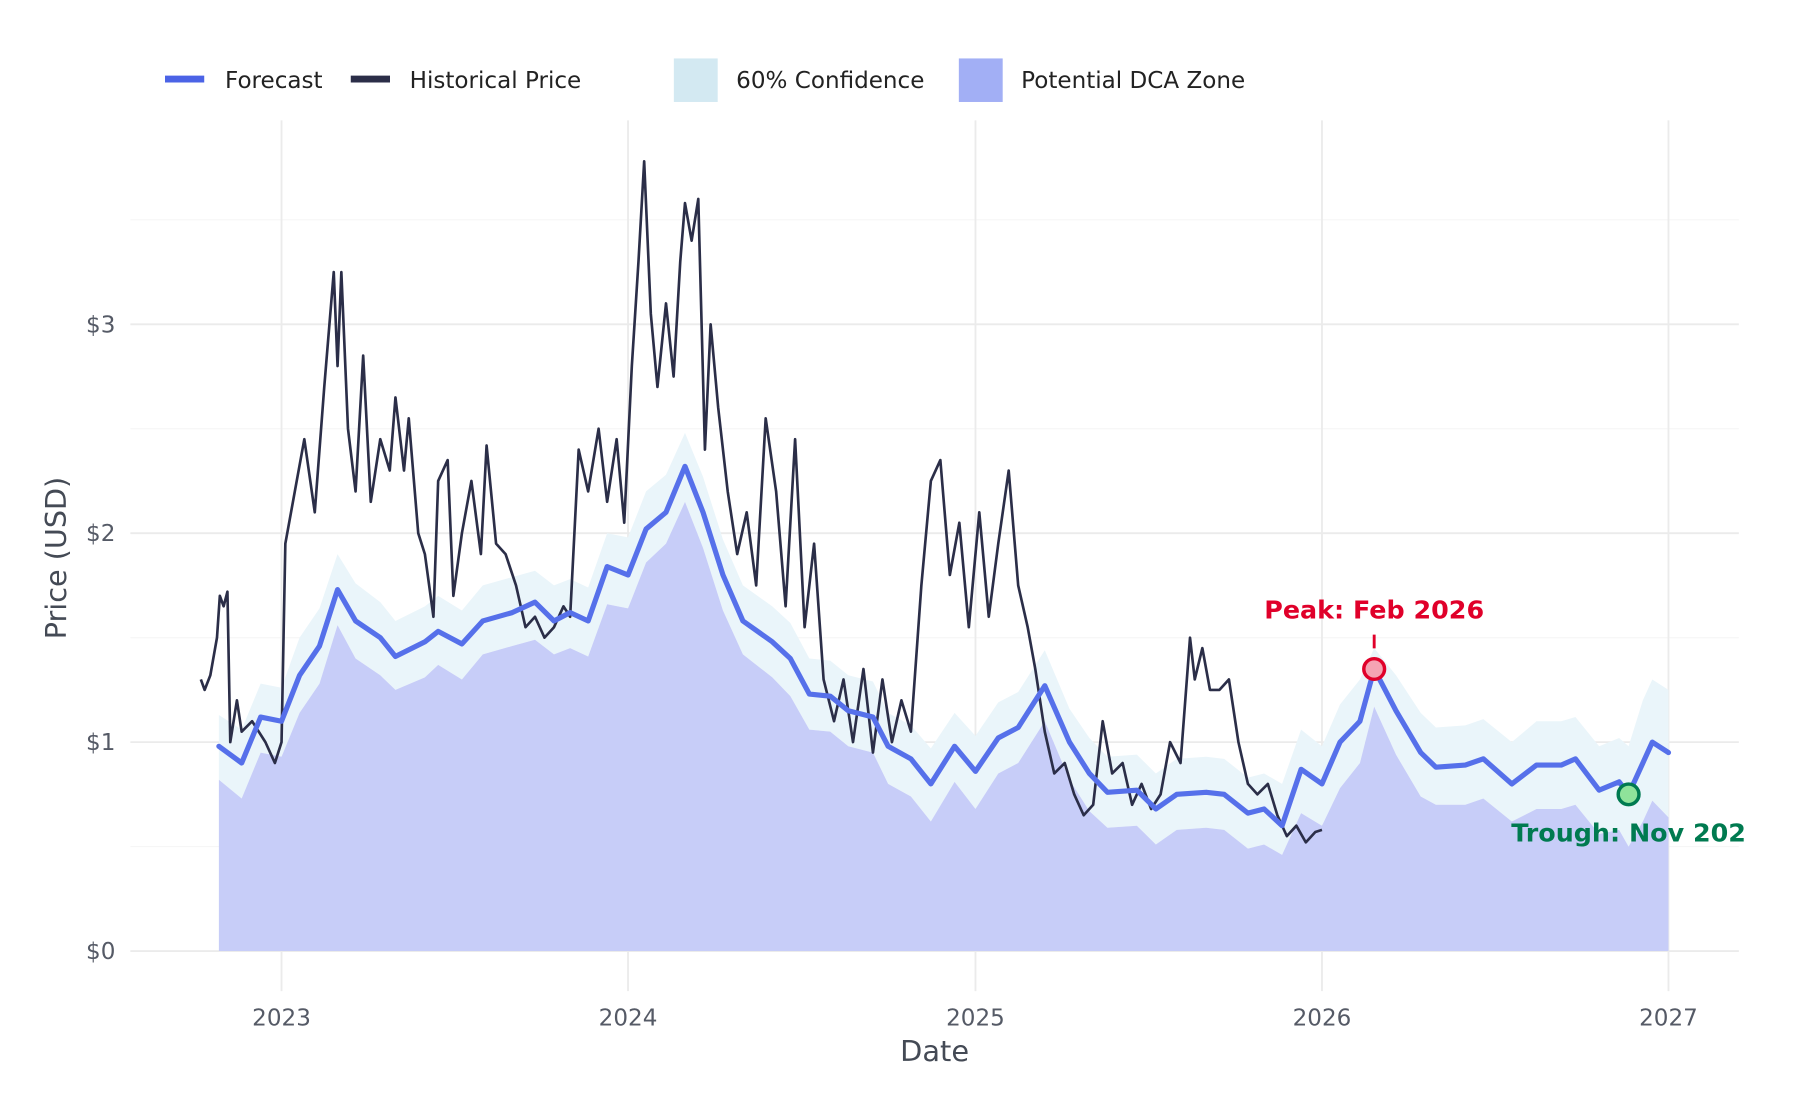  What do you see at coordinates (56, 558) in the screenshot?
I see `y-axis-title: Price (USD)` at bounding box center [56, 558].